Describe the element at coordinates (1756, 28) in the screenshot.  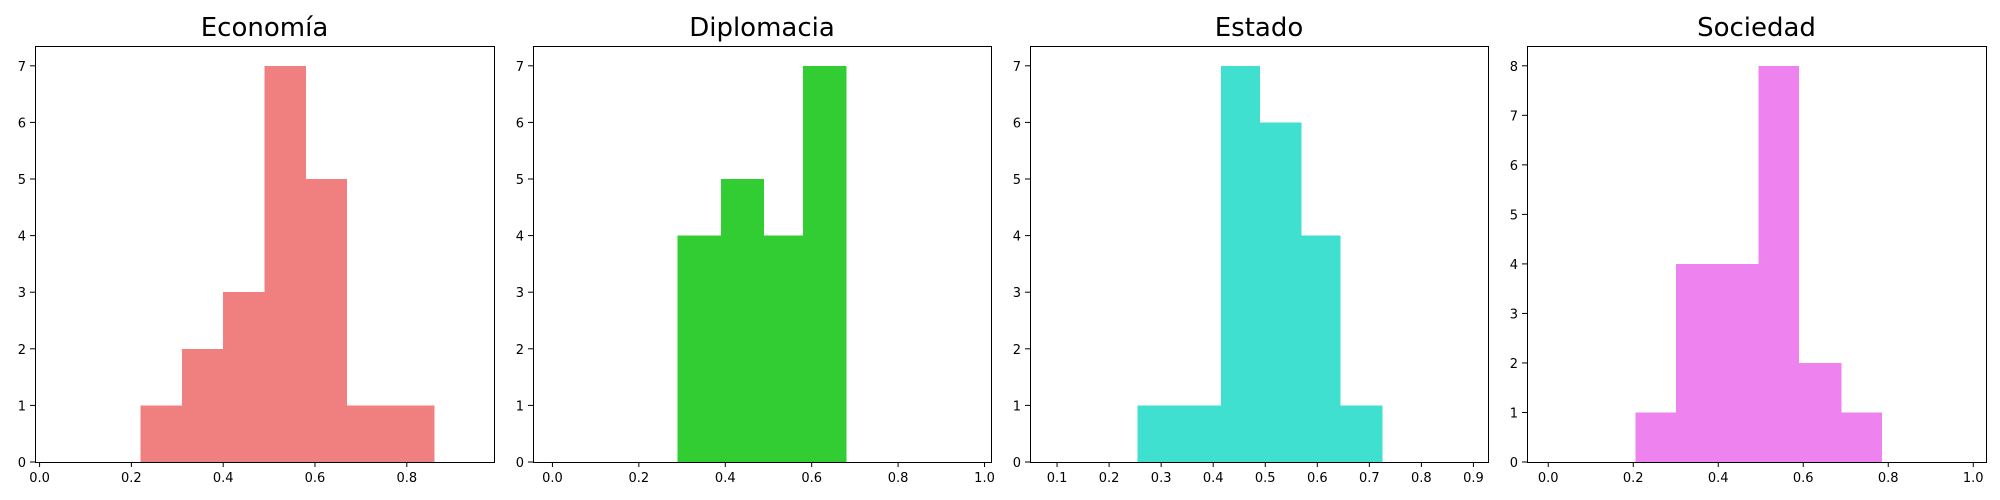
I see `chart-title: Sociedad` at that location.